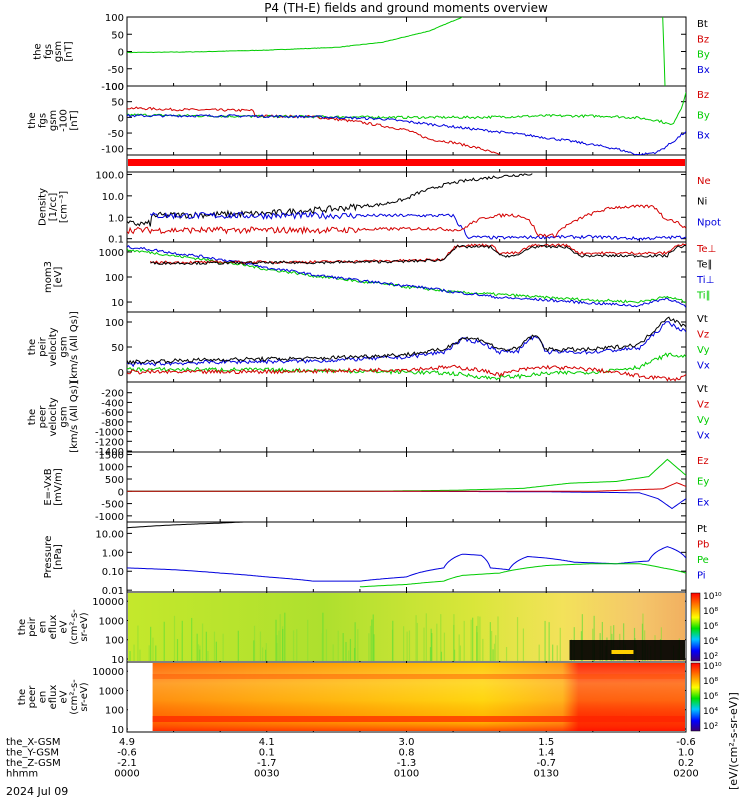  I want to click on legend-label: Npot, so click(709, 222).